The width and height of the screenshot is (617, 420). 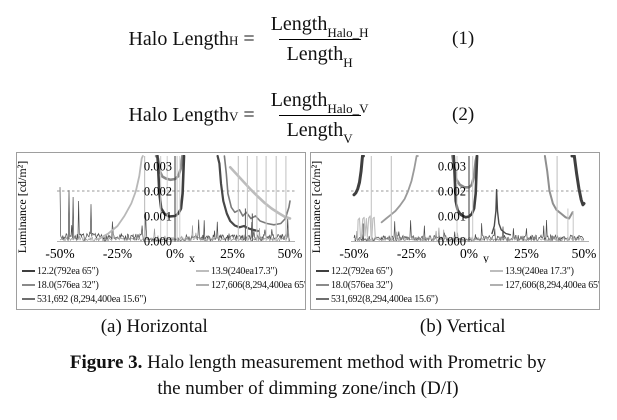 I want to click on subcaption-a: (a) Horizontal, so click(x=154, y=326).